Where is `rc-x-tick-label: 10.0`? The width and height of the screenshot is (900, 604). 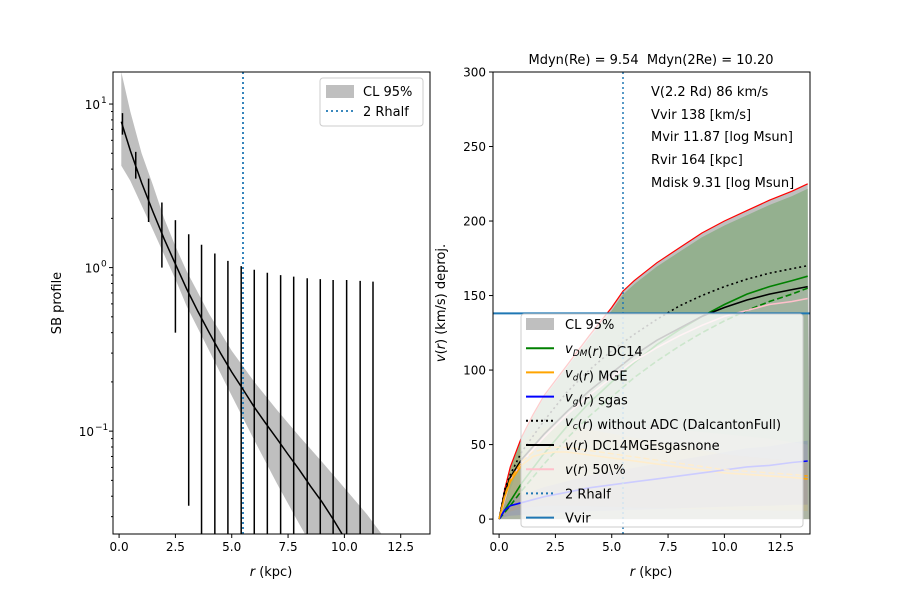
rc-x-tick-label: 10.0 is located at coordinates (724, 547).